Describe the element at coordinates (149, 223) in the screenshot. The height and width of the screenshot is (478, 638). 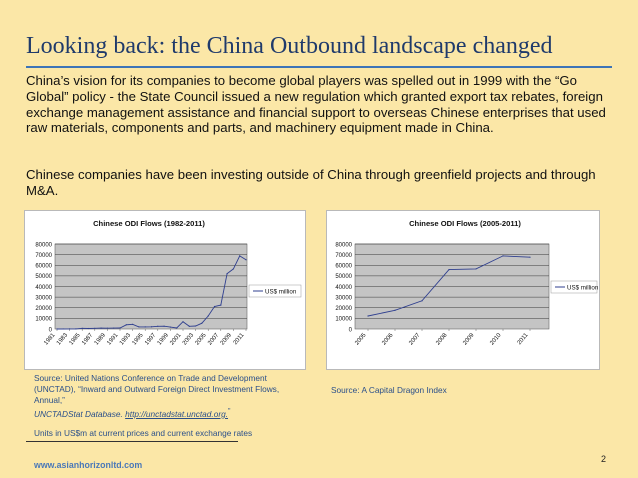
I see `chart-title: Chinese ODI Flows (1982-2011)` at that location.